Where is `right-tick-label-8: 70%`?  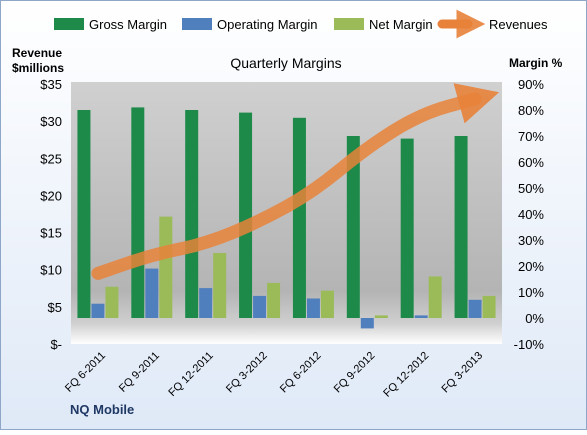
right-tick-label-8: 70% is located at coordinates (531, 136).